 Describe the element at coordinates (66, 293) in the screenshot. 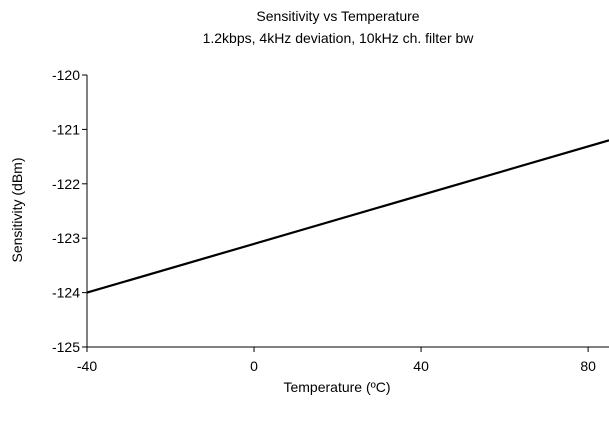

I see `y-tick-label: -124` at that location.